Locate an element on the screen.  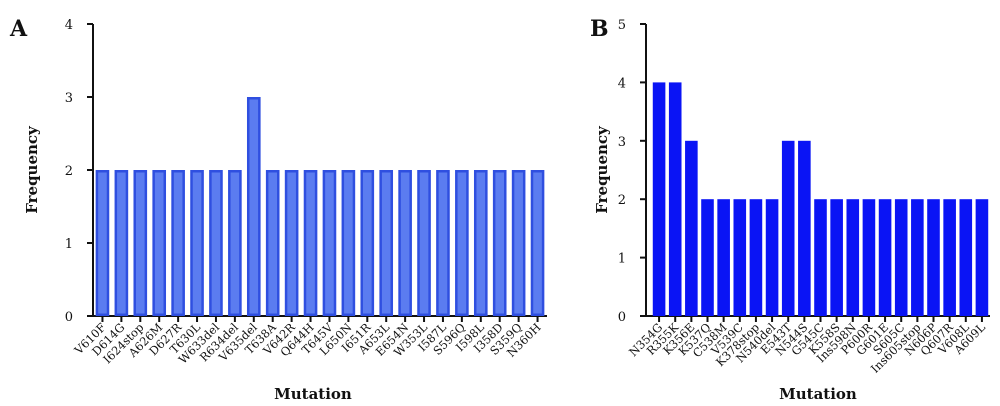
bar-p600r is located at coordinates (869, 257).